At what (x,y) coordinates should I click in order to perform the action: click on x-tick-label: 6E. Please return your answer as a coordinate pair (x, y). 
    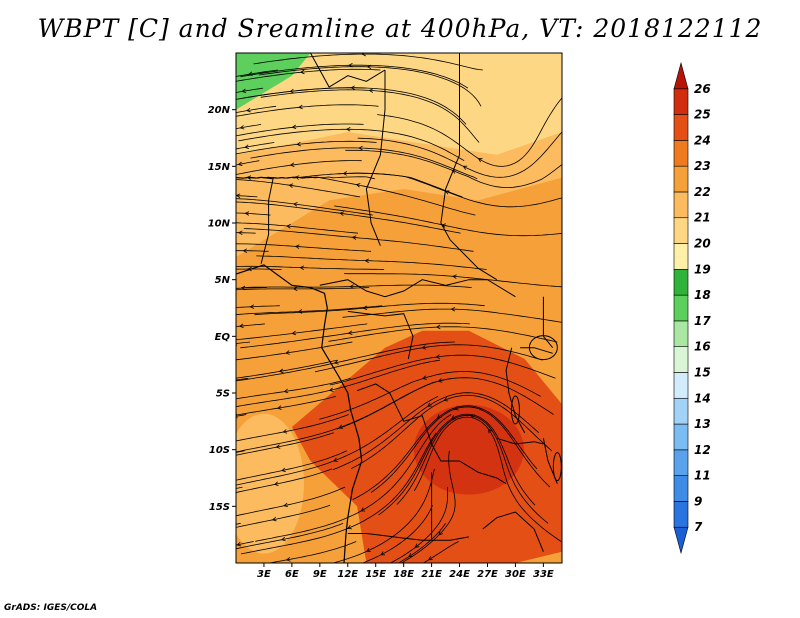
    Looking at the image, I should click on (292, 574).